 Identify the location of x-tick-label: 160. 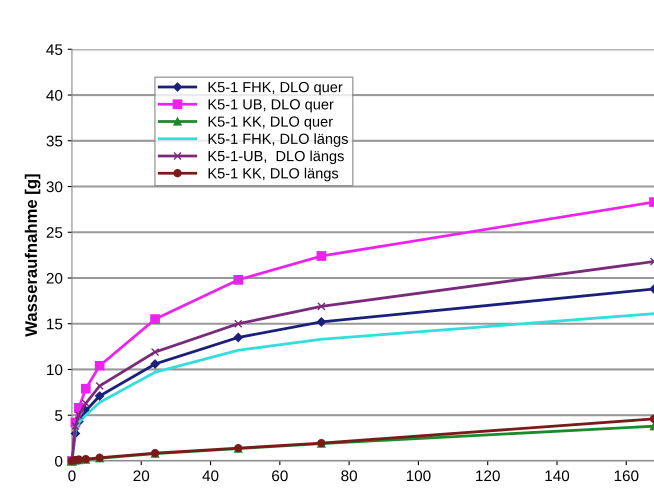
(626, 476).